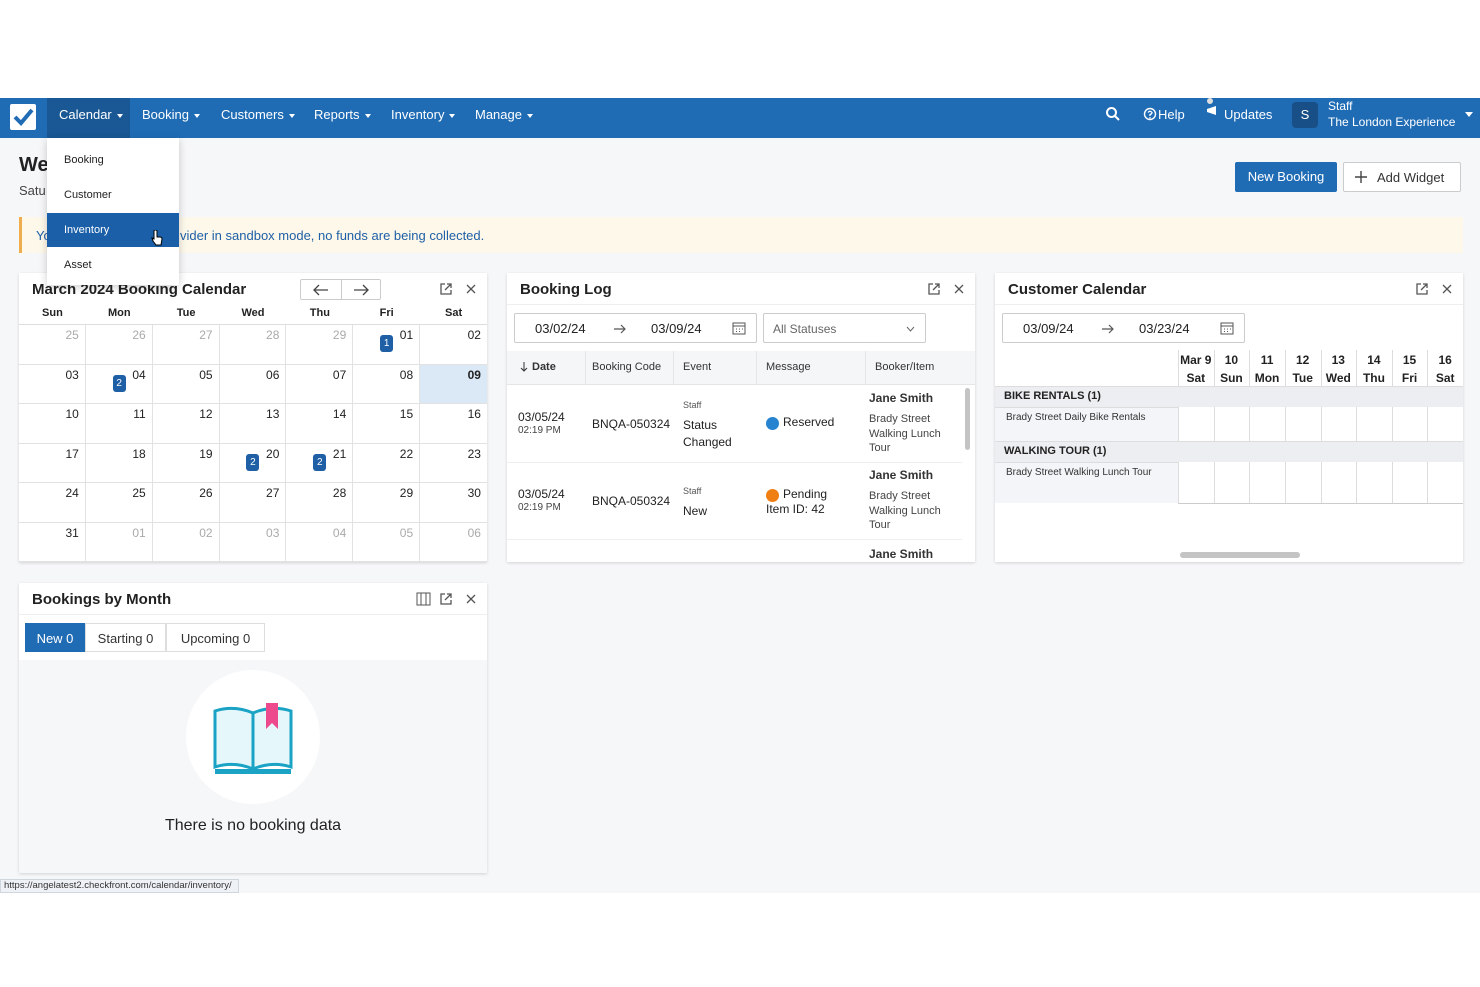  I want to click on day-cell: 15, so click(387, 424).